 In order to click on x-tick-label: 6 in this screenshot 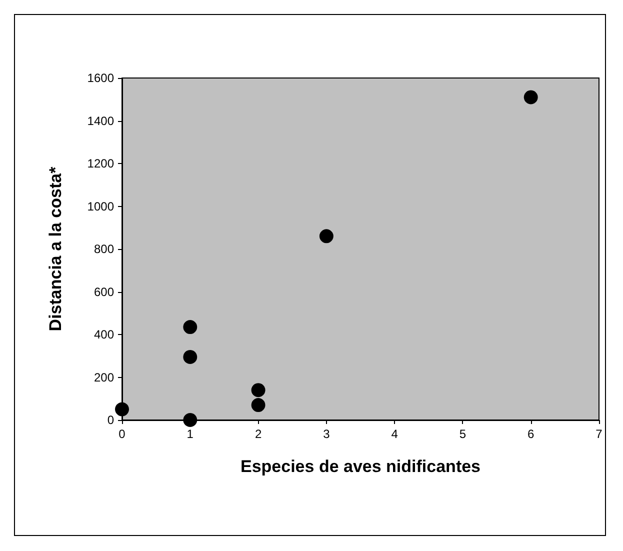, I will do `click(531, 434)`.